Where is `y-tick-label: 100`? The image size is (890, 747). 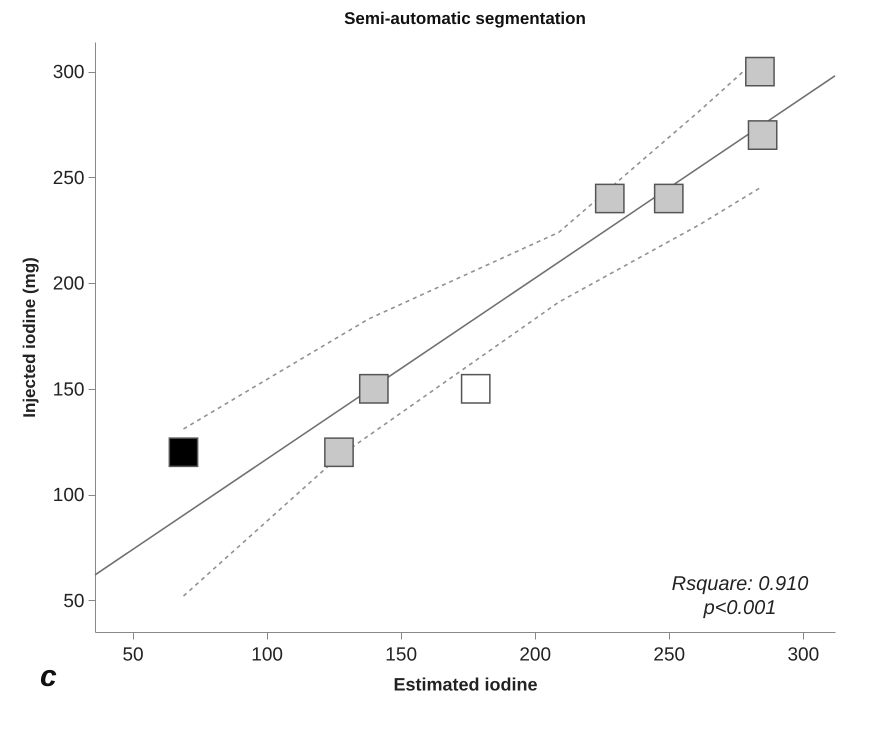
y-tick-label: 100 is located at coordinates (68, 495).